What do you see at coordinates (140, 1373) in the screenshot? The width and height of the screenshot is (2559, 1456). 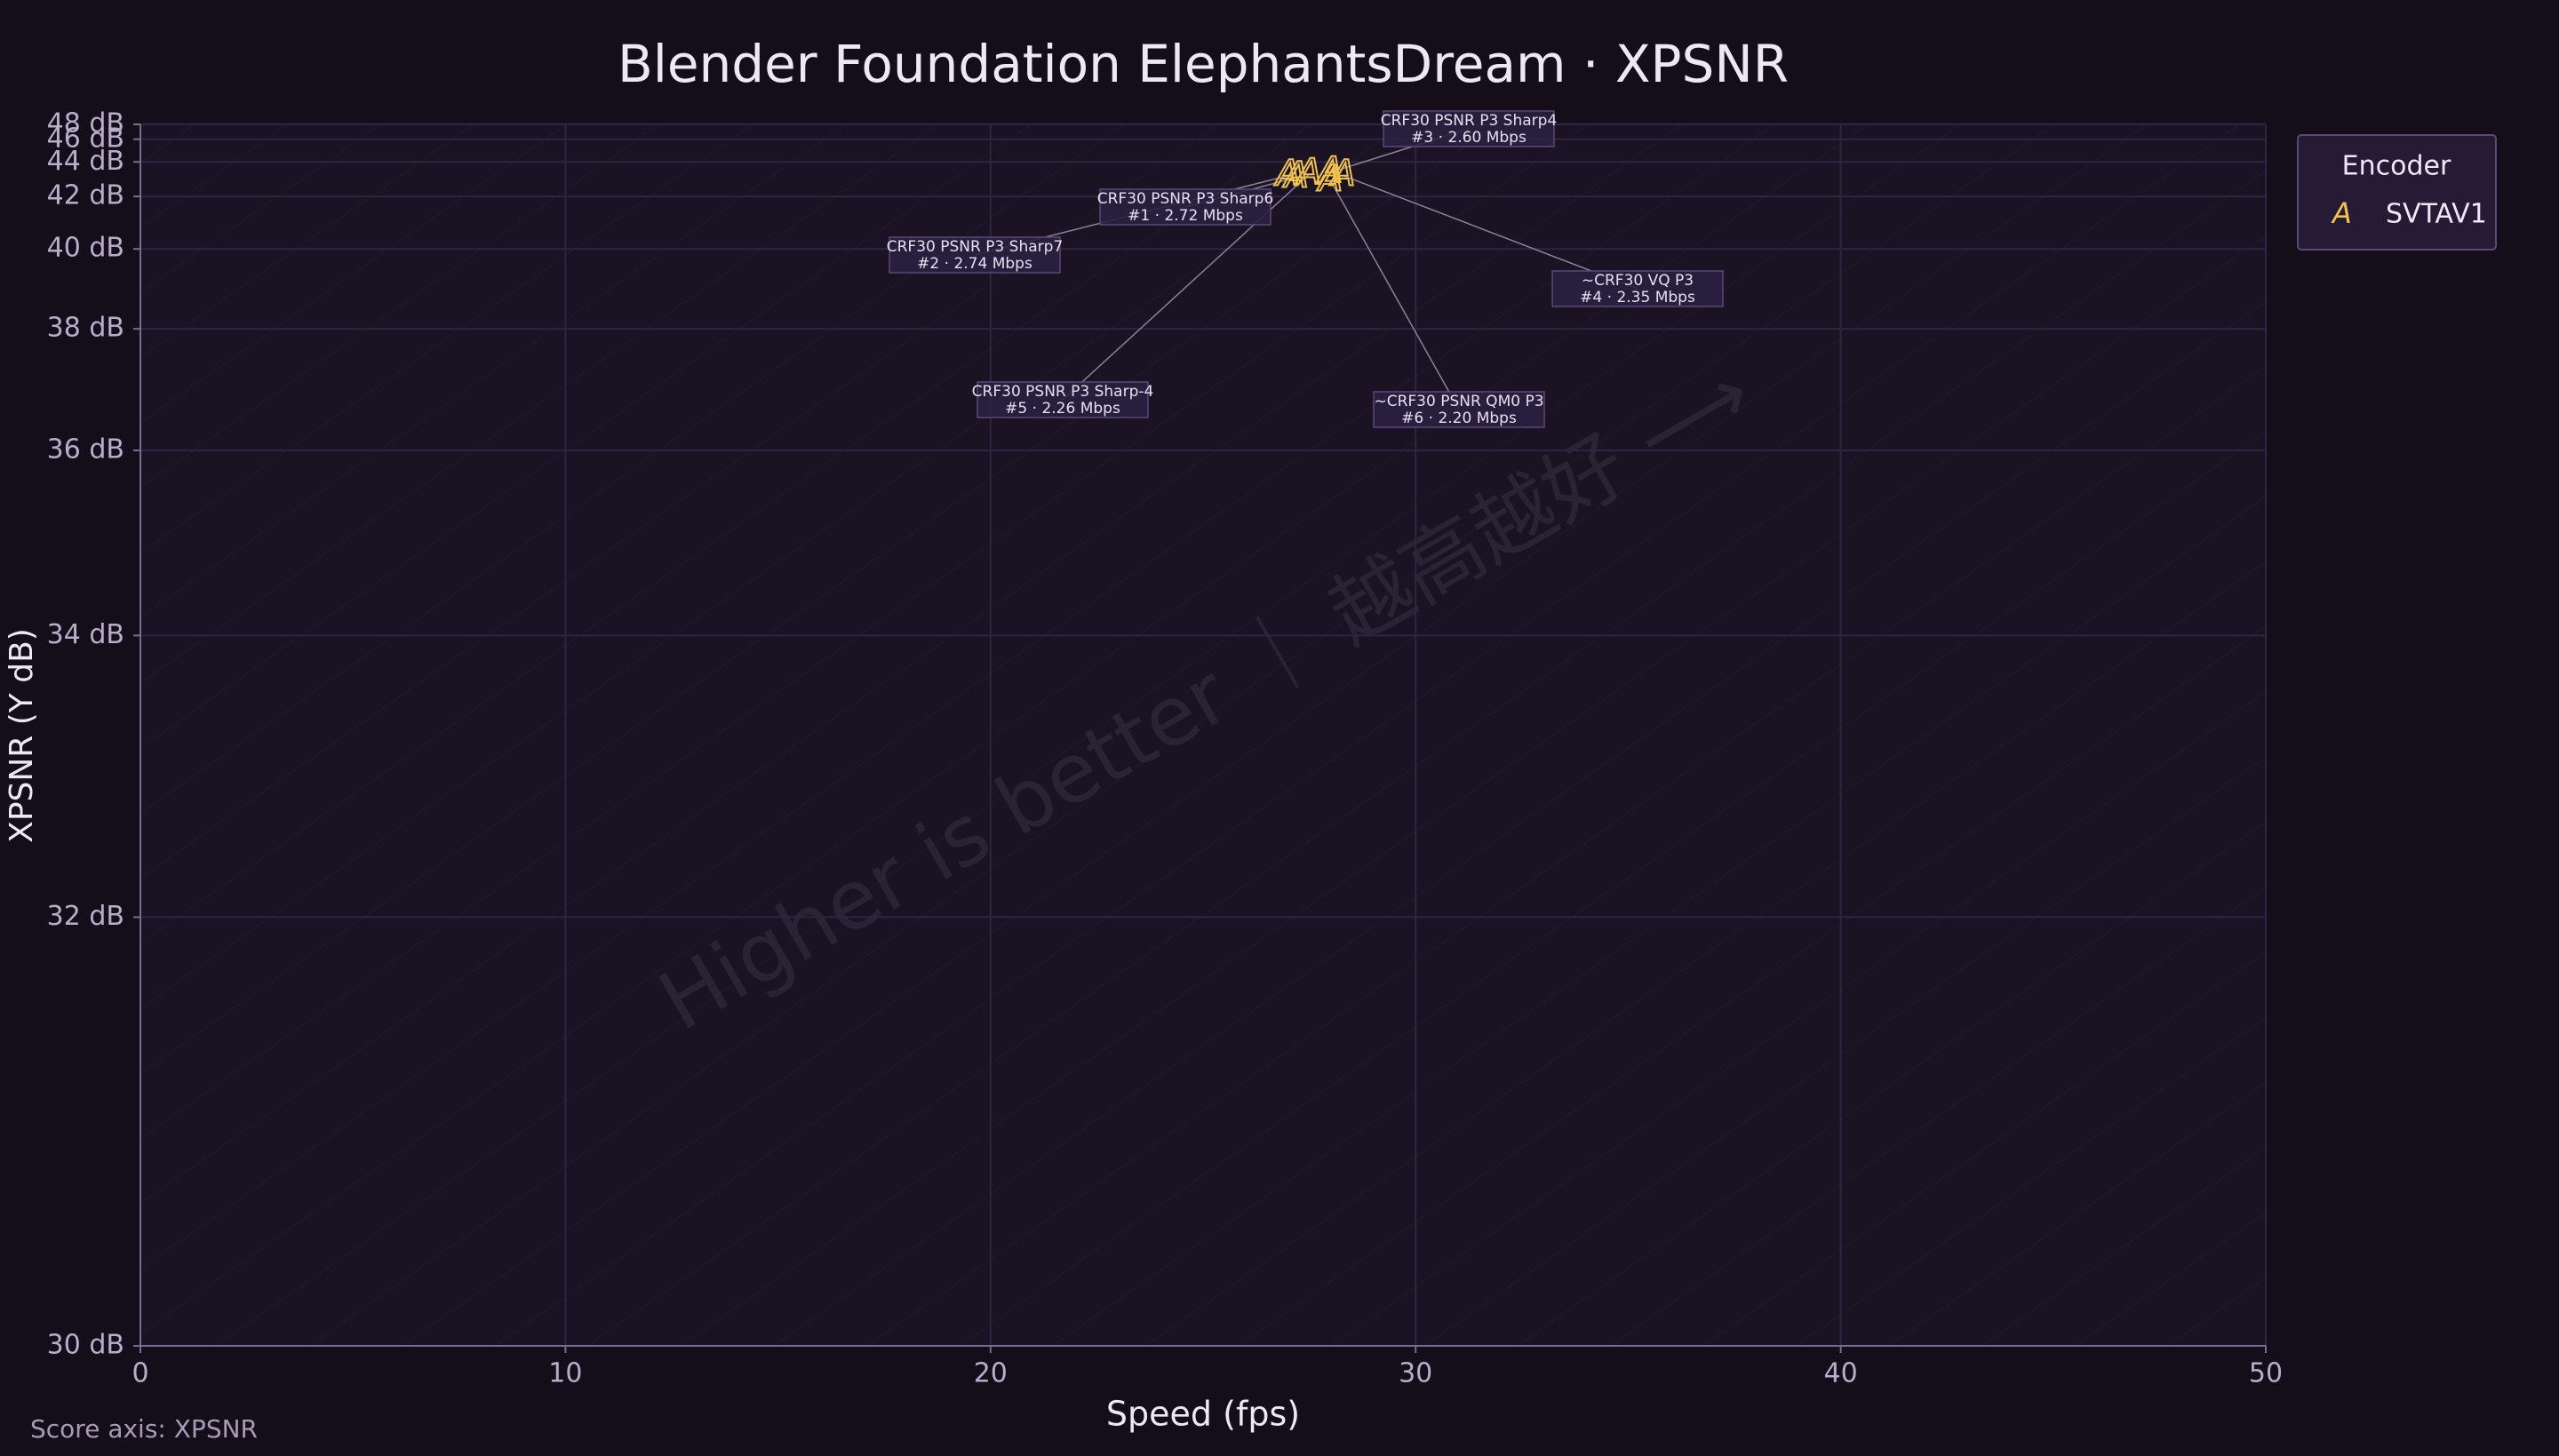 I see `x-tick-label: 0` at bounding box center [140, 1373].